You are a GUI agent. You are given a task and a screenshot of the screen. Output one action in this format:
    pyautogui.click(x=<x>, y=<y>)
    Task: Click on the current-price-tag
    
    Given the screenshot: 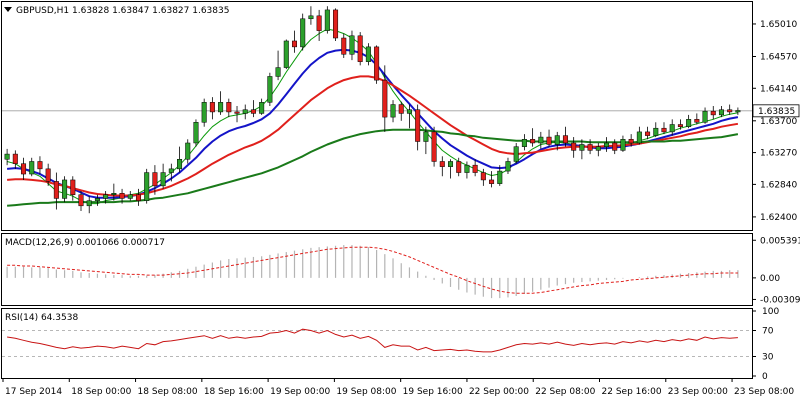 What is the action you would take?
    pyautogui.click(x=776, y=111)
    